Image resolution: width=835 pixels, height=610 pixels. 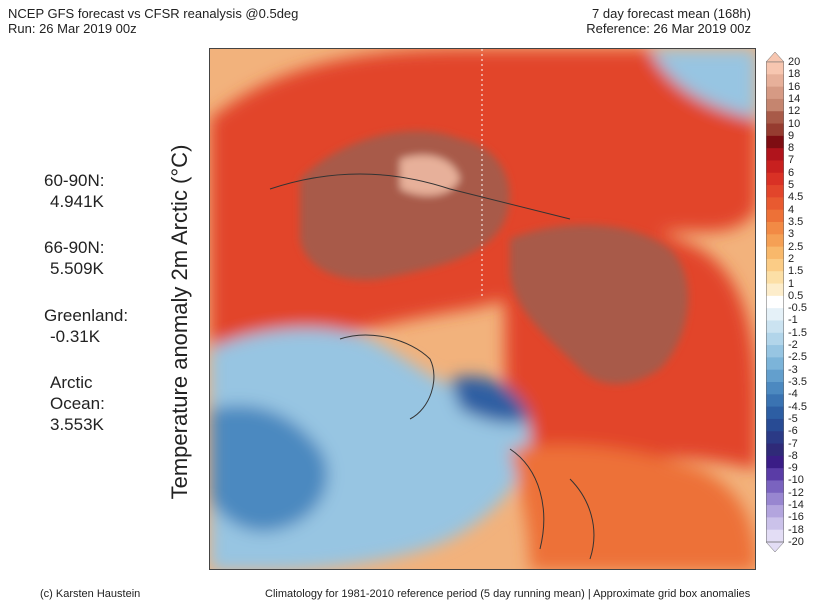 I want to click on colorbar-tick-label: -7, so click(x=793, y=443).